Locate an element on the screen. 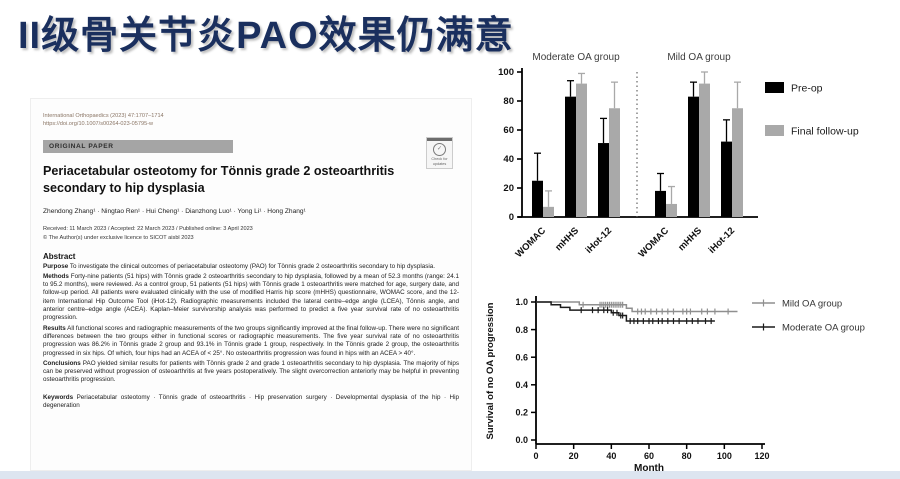  slide-bottom-accent-bar is located at coordinates (450, 475).